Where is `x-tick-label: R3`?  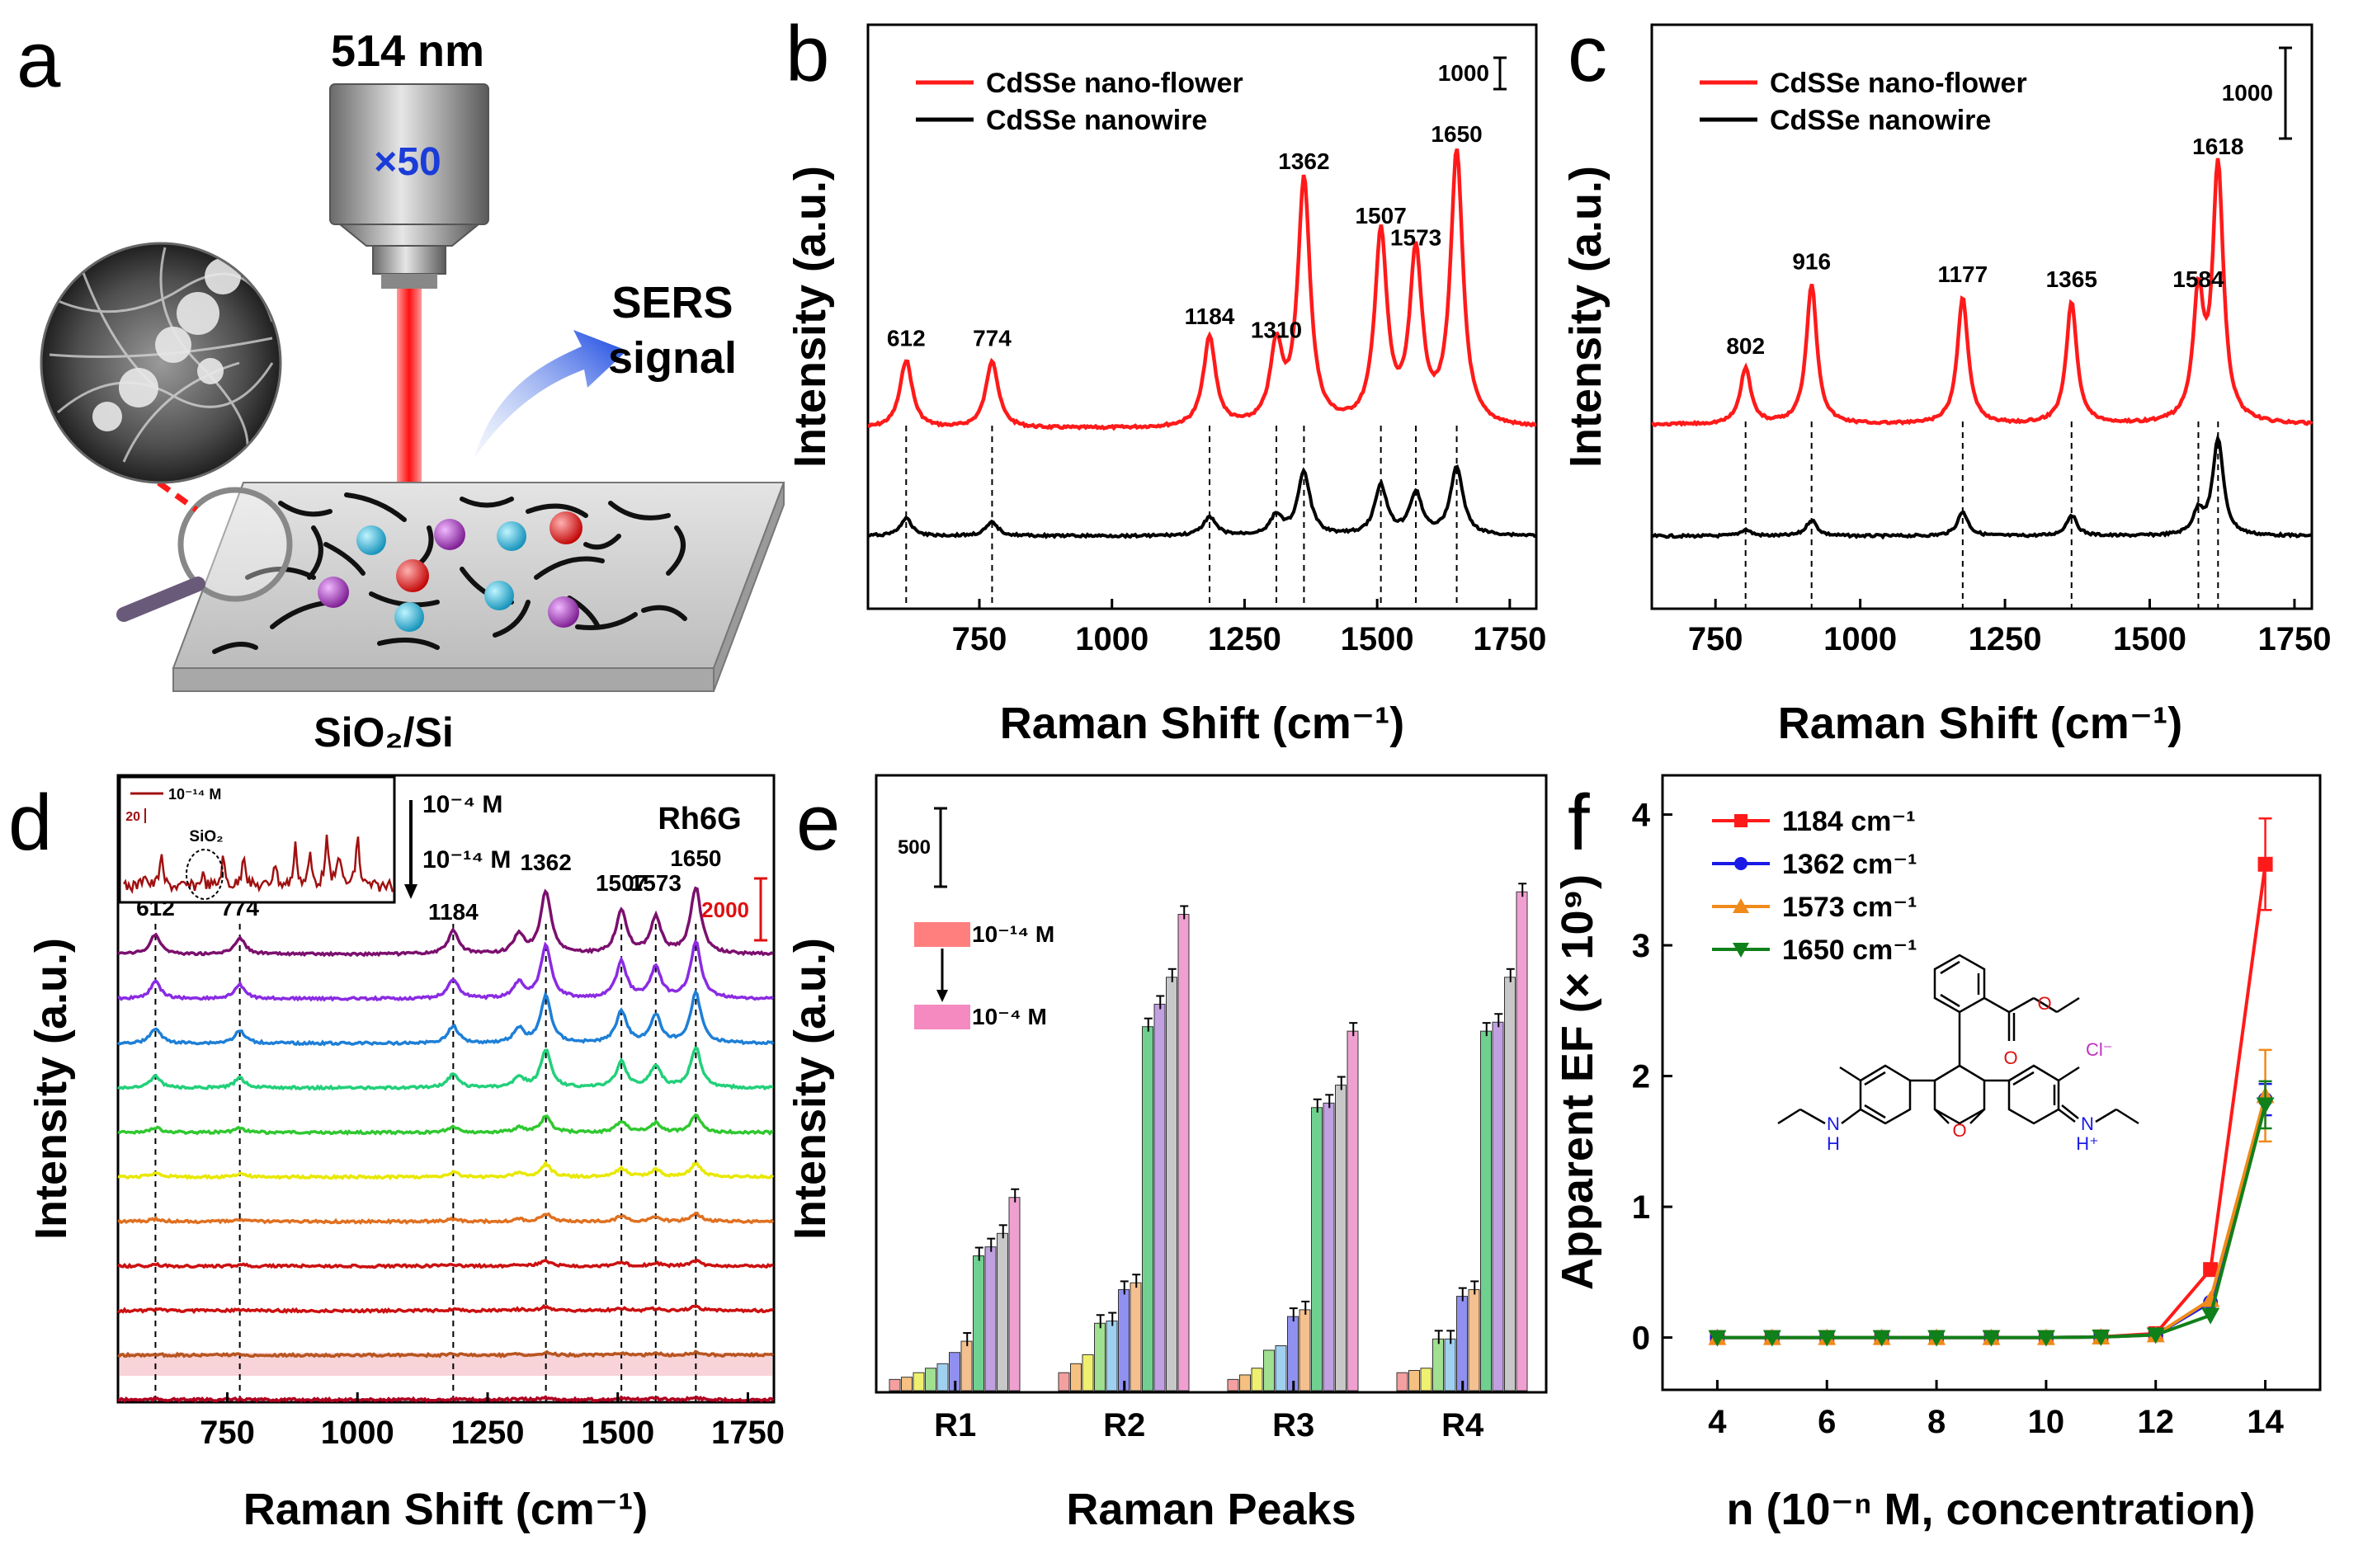
x-tick-label: R3 is located at coordinates (1293, 1425).